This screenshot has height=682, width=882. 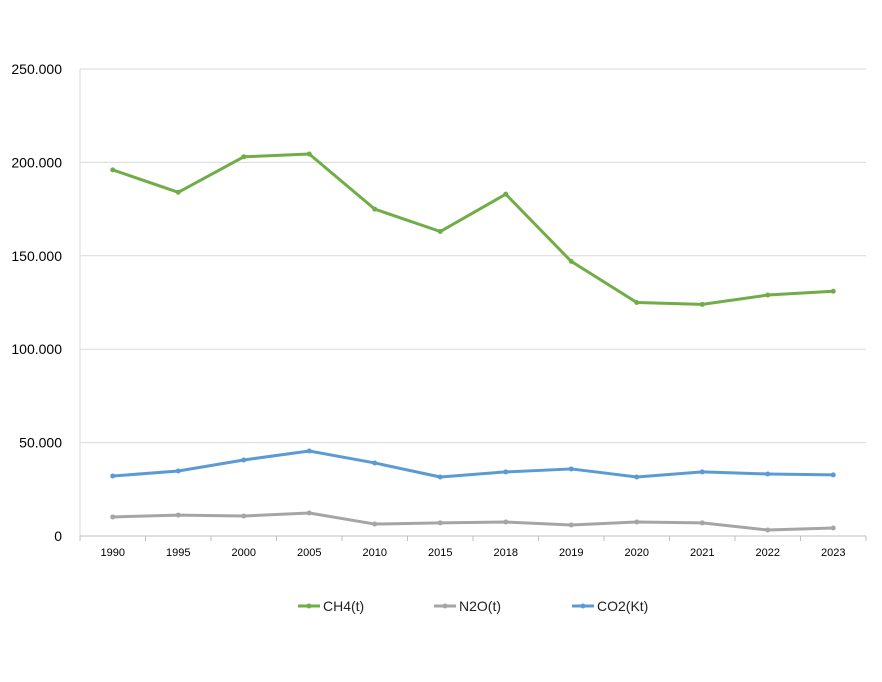 I want to click on x-tick-label: 2020, so click(x=637, y=553).